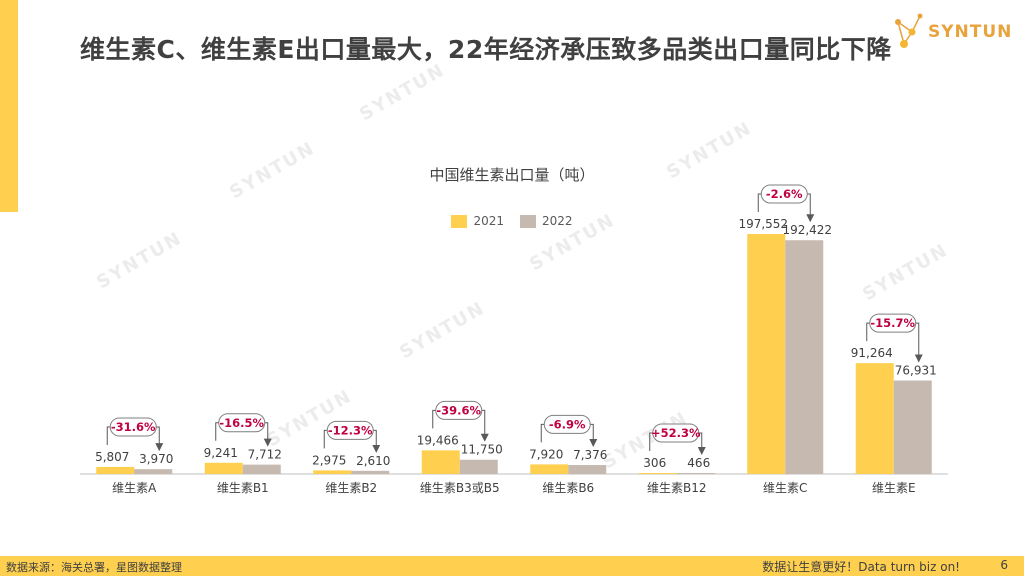 Image resolution: width=1024 pixels, height=576 pixels. I want to click on footer-slogan: 数据让生意更好！Data turn biz on!, so click(861, 567).